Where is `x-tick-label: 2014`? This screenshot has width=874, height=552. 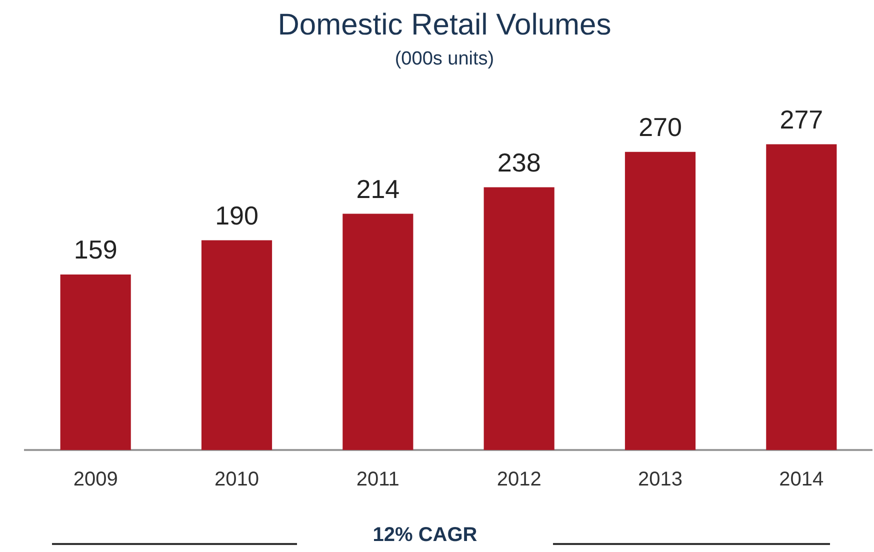 x-tick-label: 2014 is located at coordinates (801, 479).